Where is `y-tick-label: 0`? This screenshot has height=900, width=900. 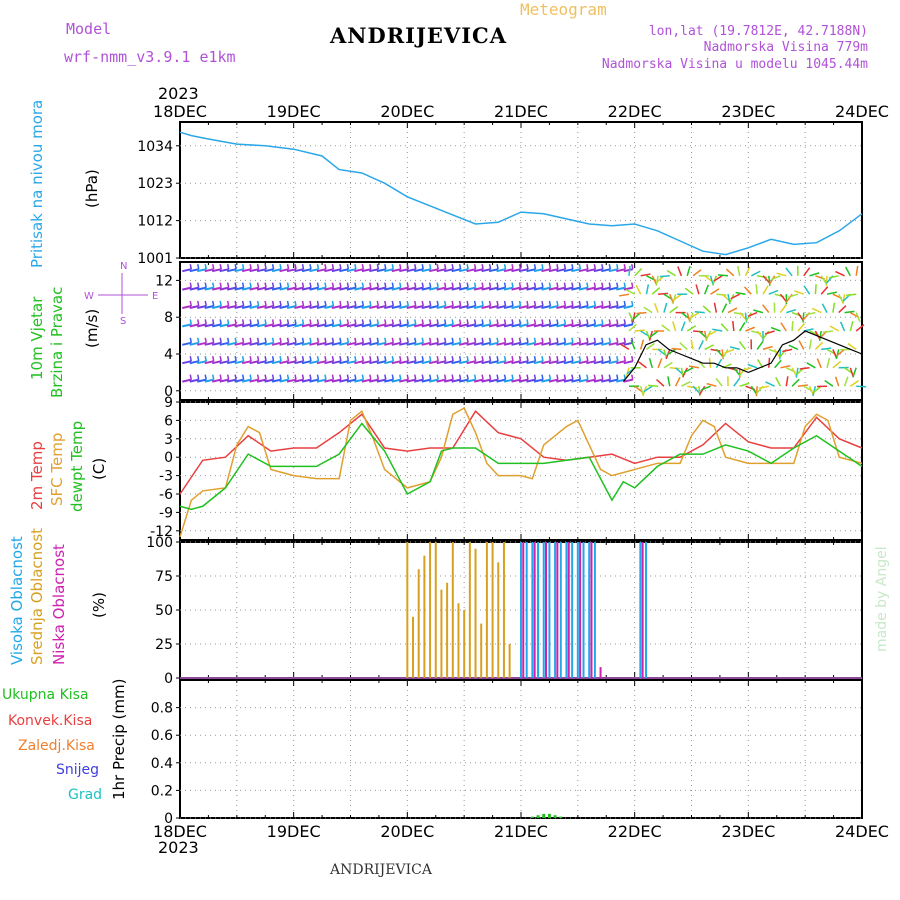
y-tick-label: 0 is located at coordinates (168, 458).